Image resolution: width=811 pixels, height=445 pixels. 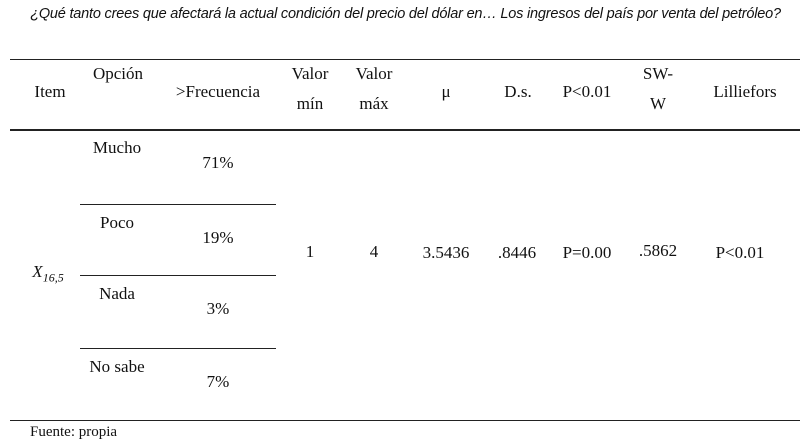 I want to click on stat: P=0.00, so click(x=587, y=252).